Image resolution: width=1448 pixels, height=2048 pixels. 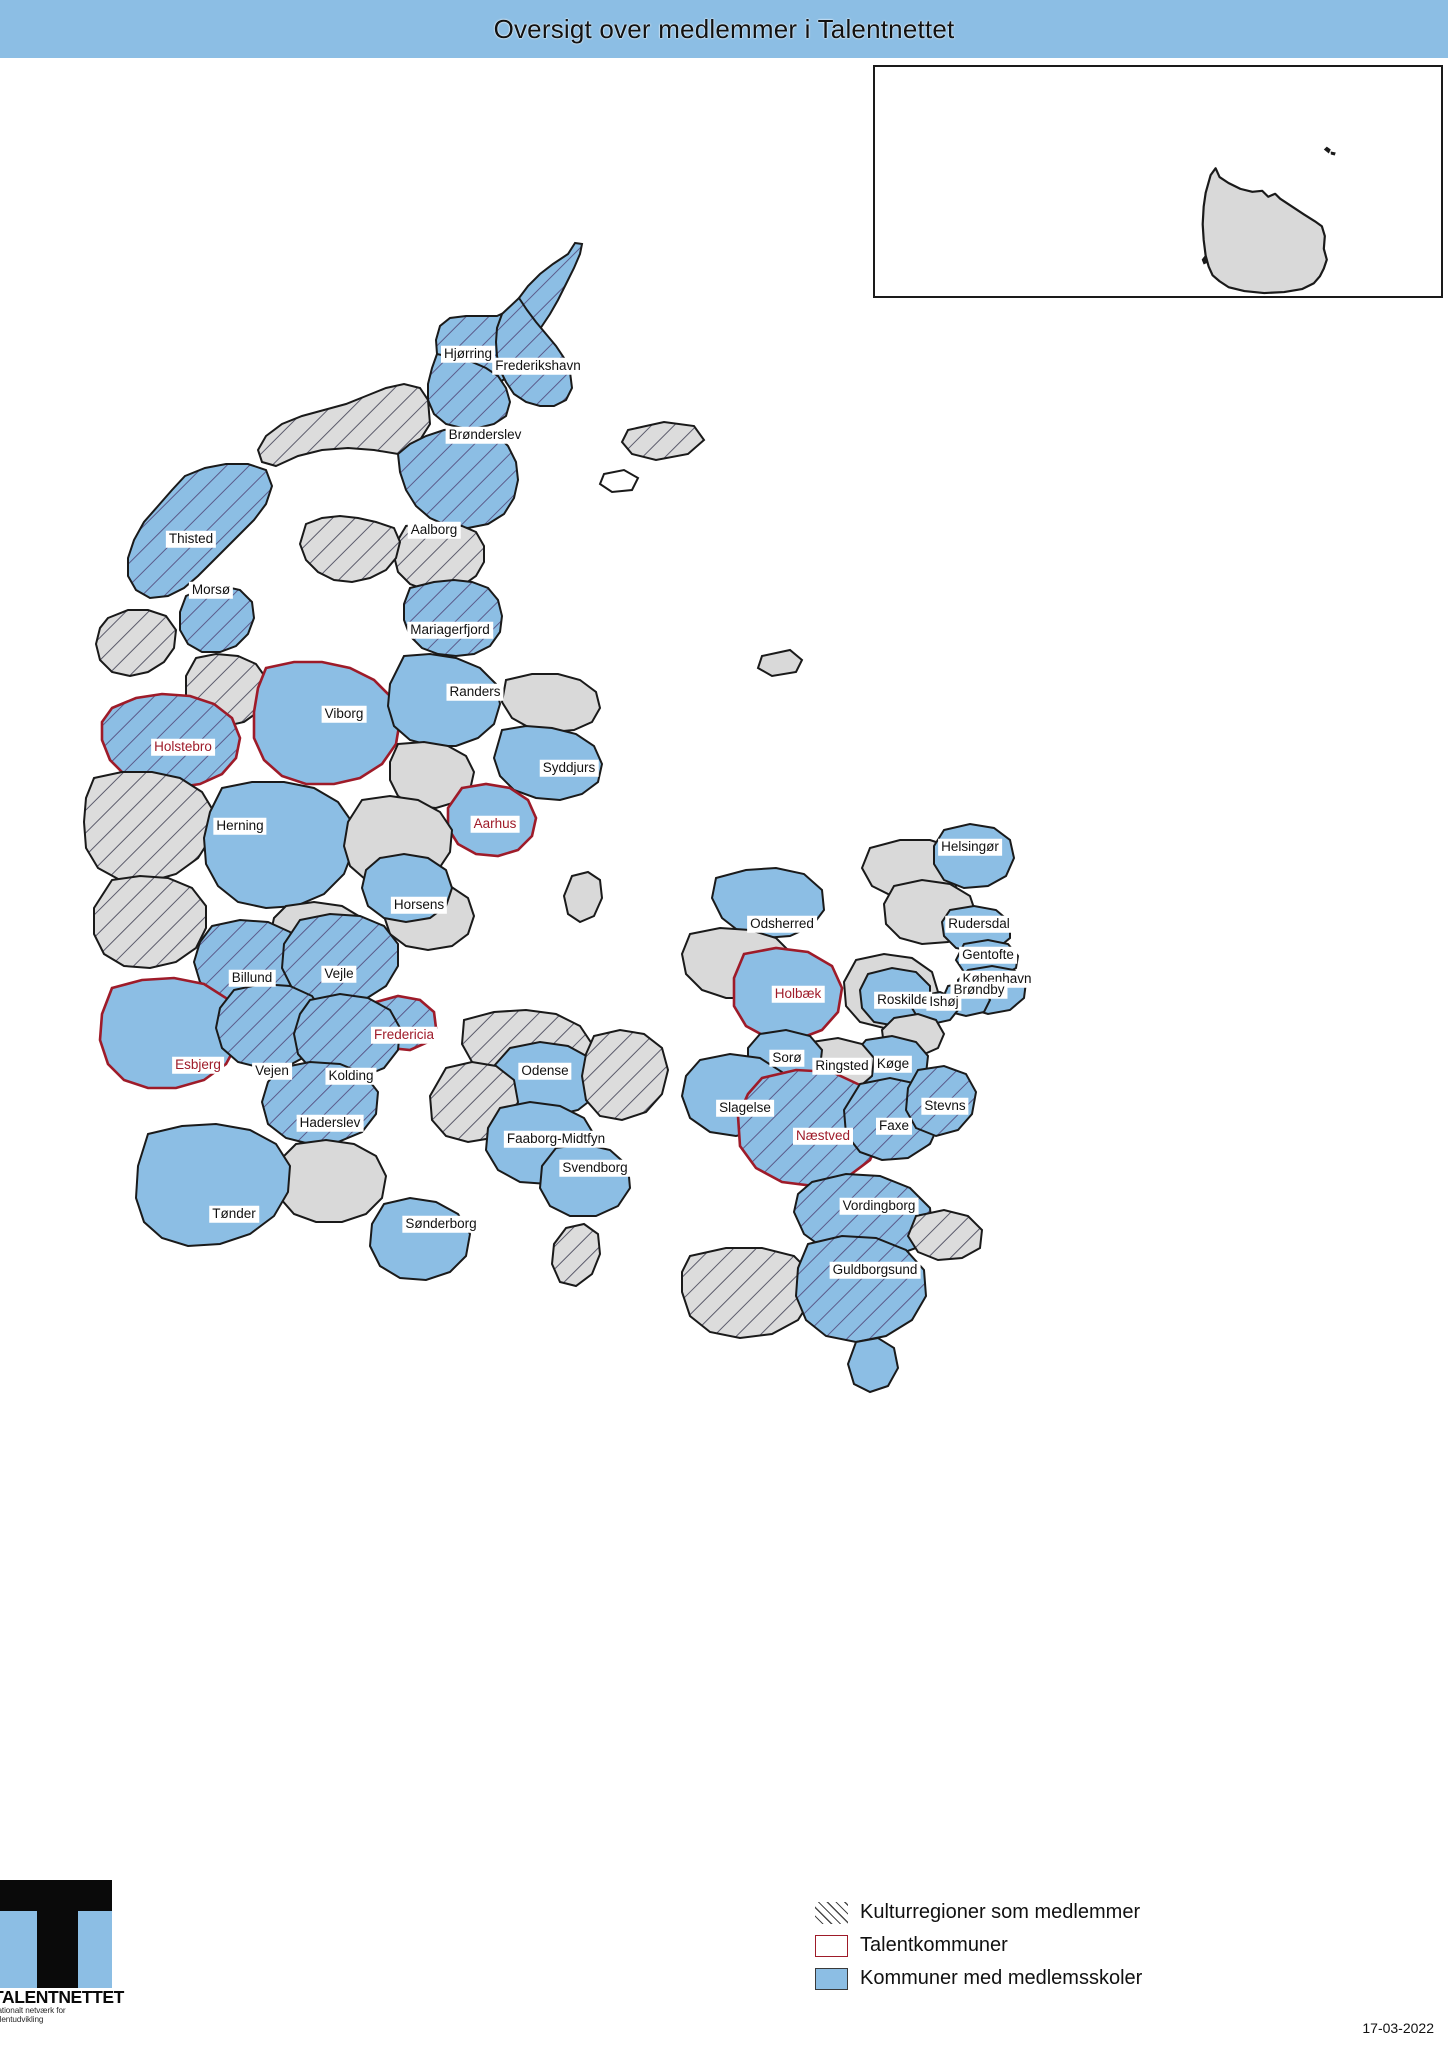 I want to click on map-label-odsherred: Odsherred, so click(x=782, y=924).